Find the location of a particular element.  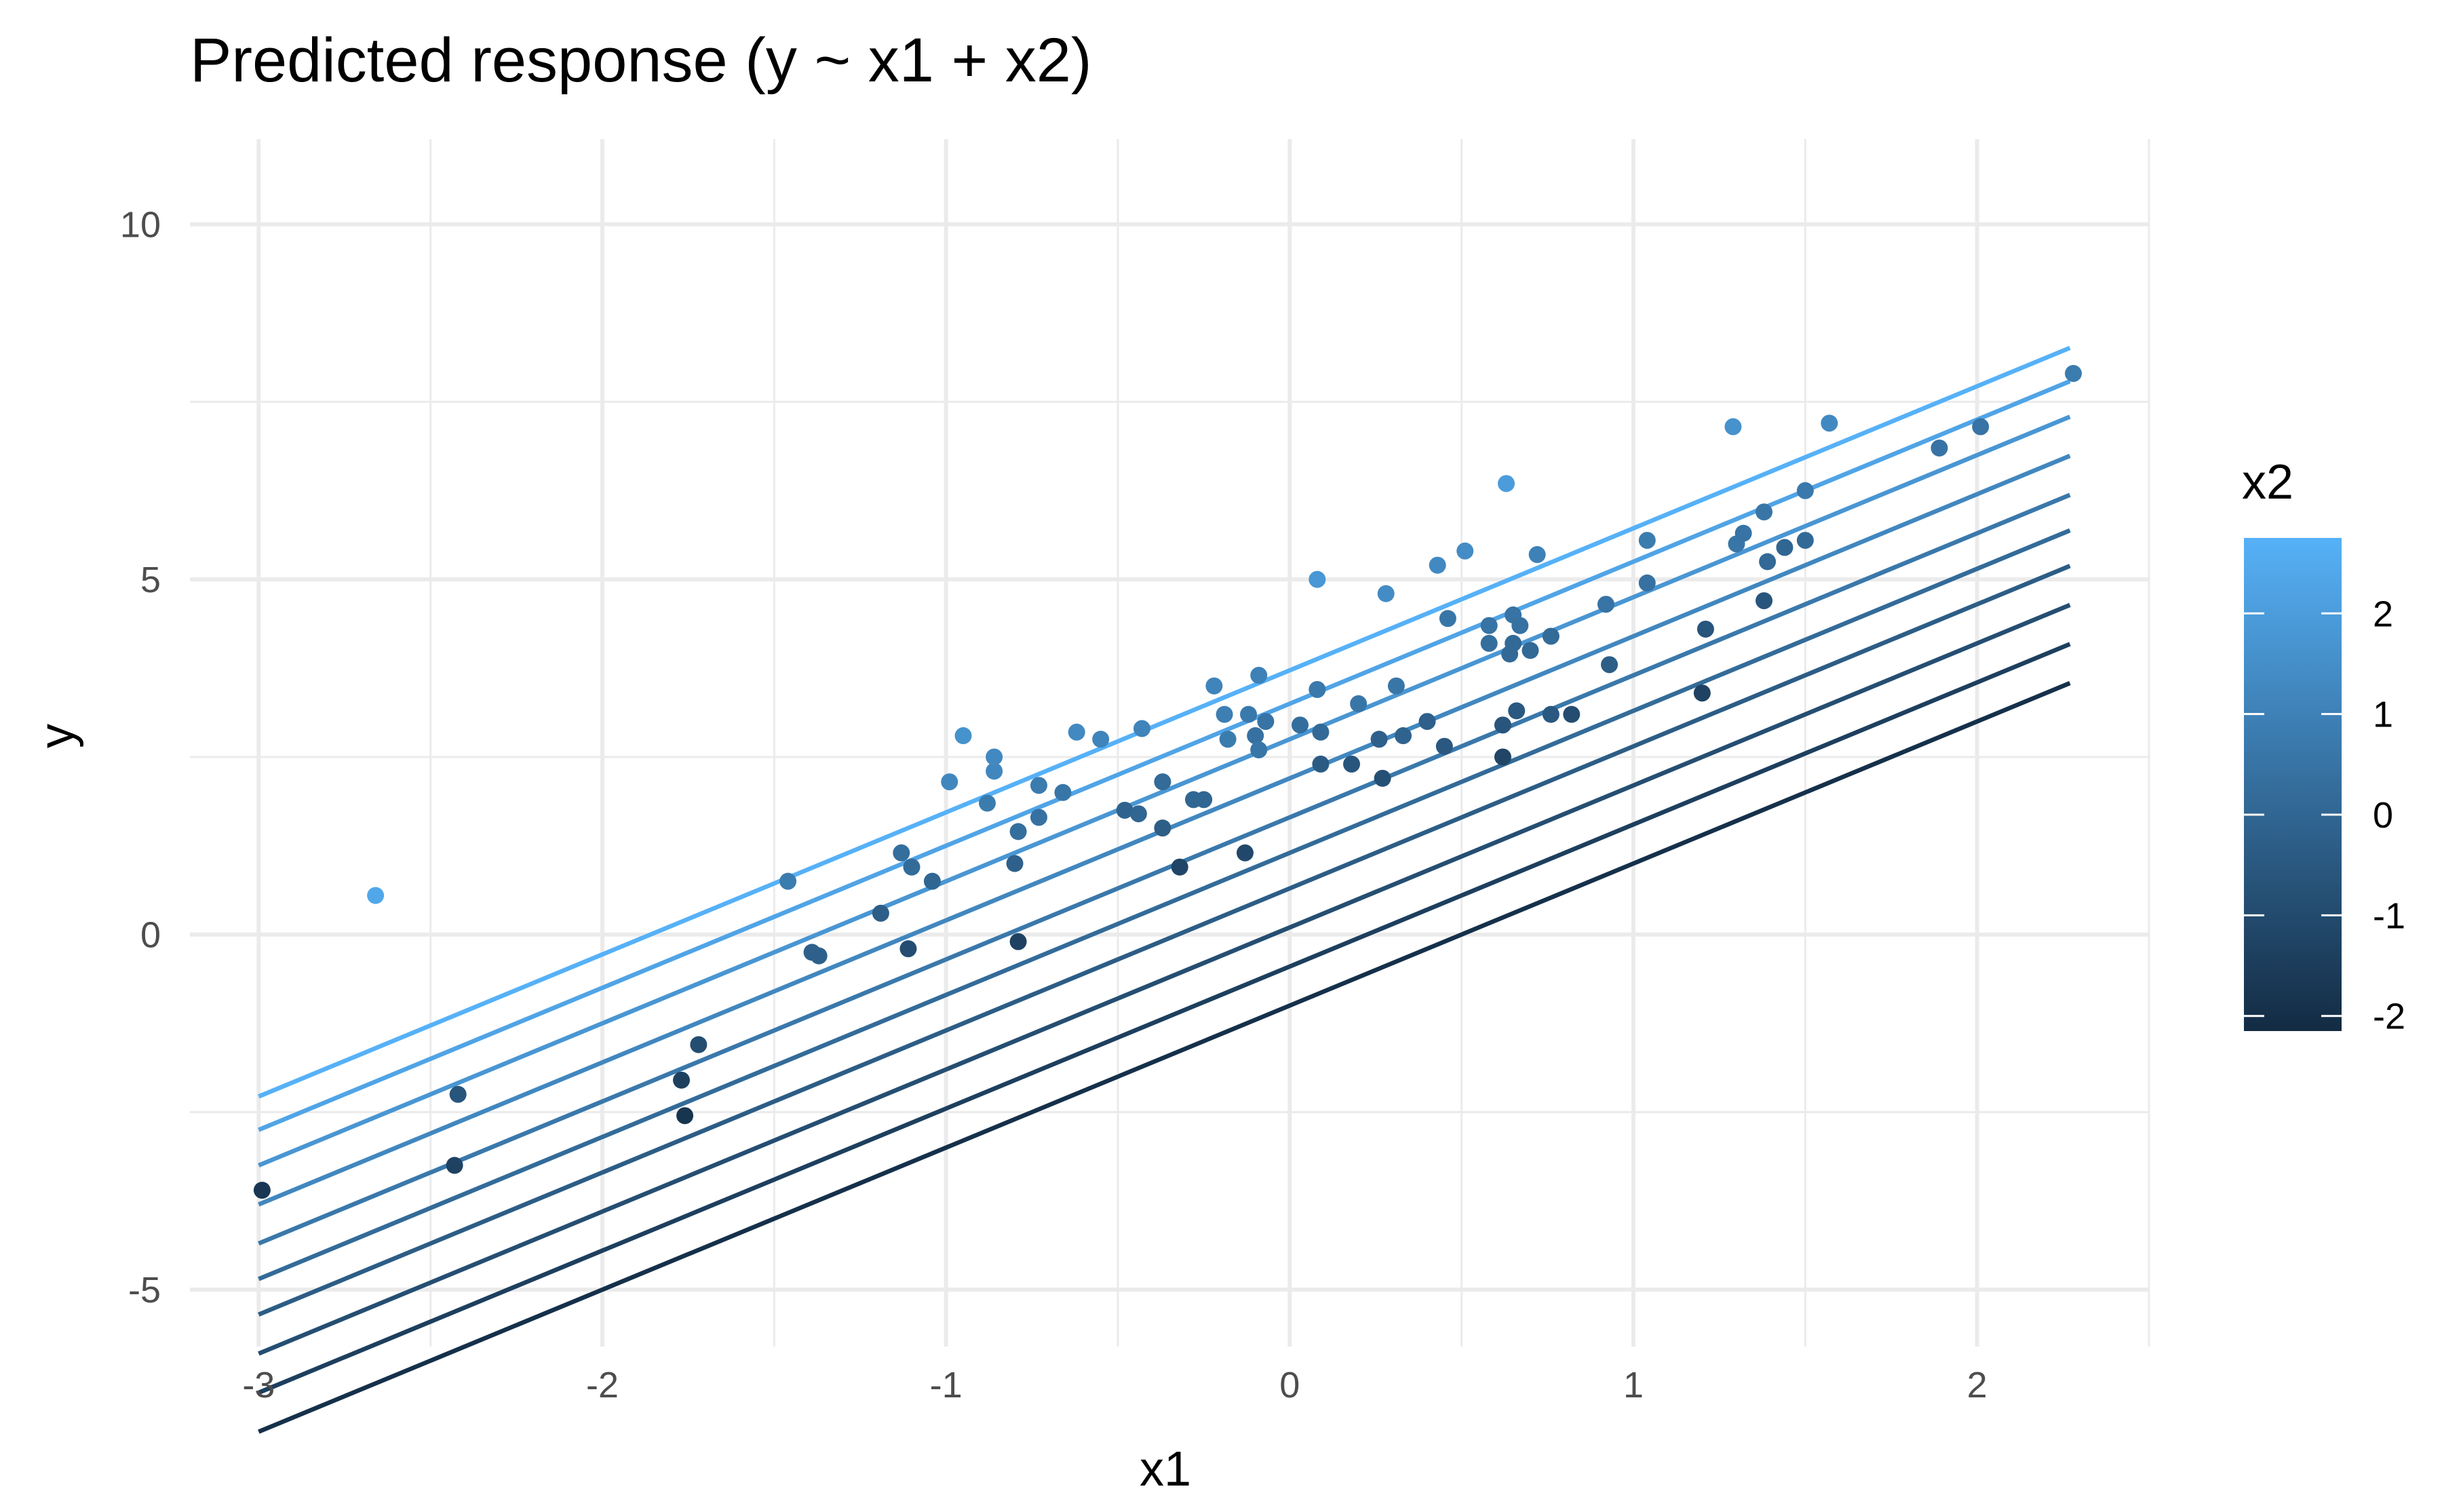

x-tick-label: 0 is located at coordinates (1289, 1386).